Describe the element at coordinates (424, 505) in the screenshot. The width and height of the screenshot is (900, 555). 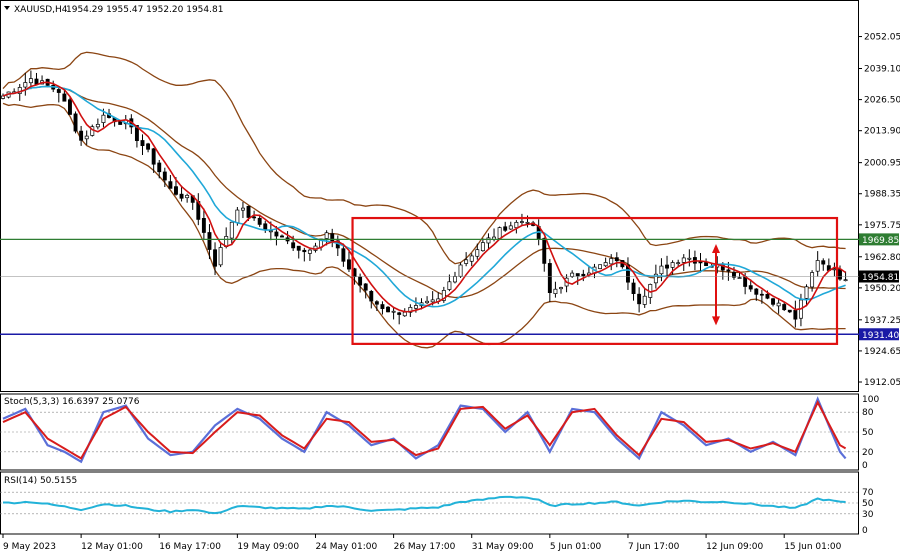
I see `rsi-line` at that location.